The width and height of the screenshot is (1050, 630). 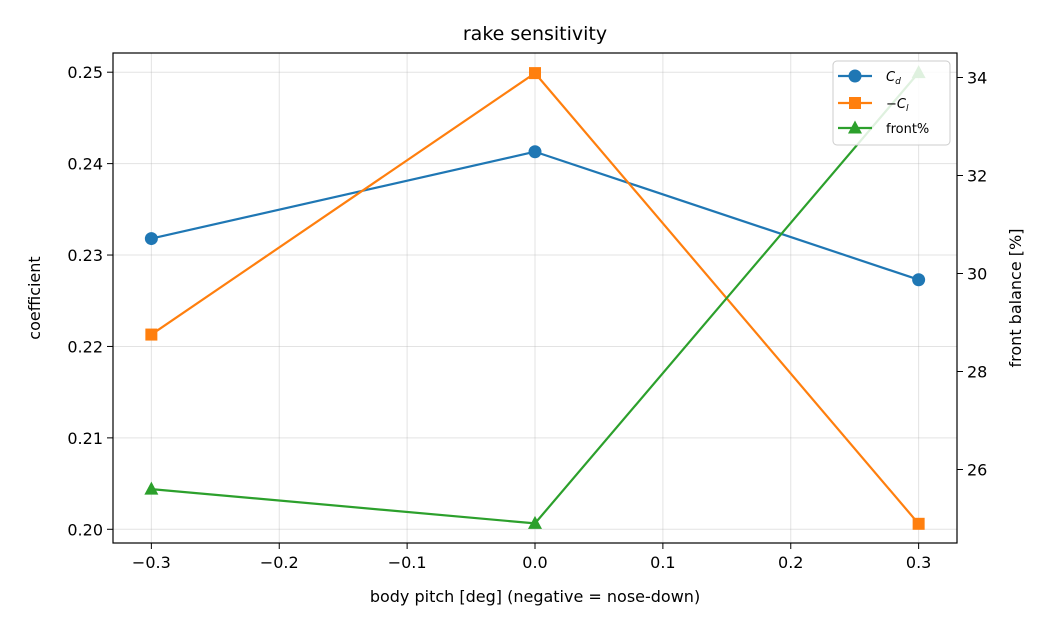 What do you see at coordinates (279, 562) in the screenshot?
I see `x-tick-label: −0.2` at bounding box center [279, 562].